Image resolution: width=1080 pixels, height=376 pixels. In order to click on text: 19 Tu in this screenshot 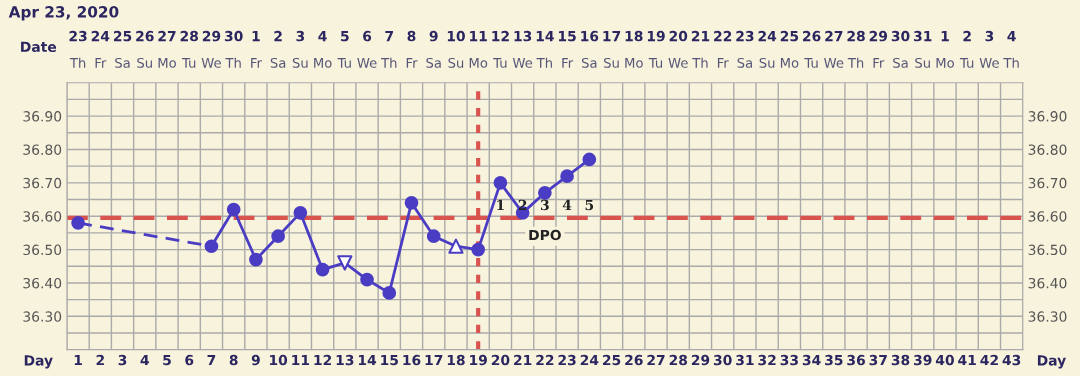, I will do `click(656, 49)`.